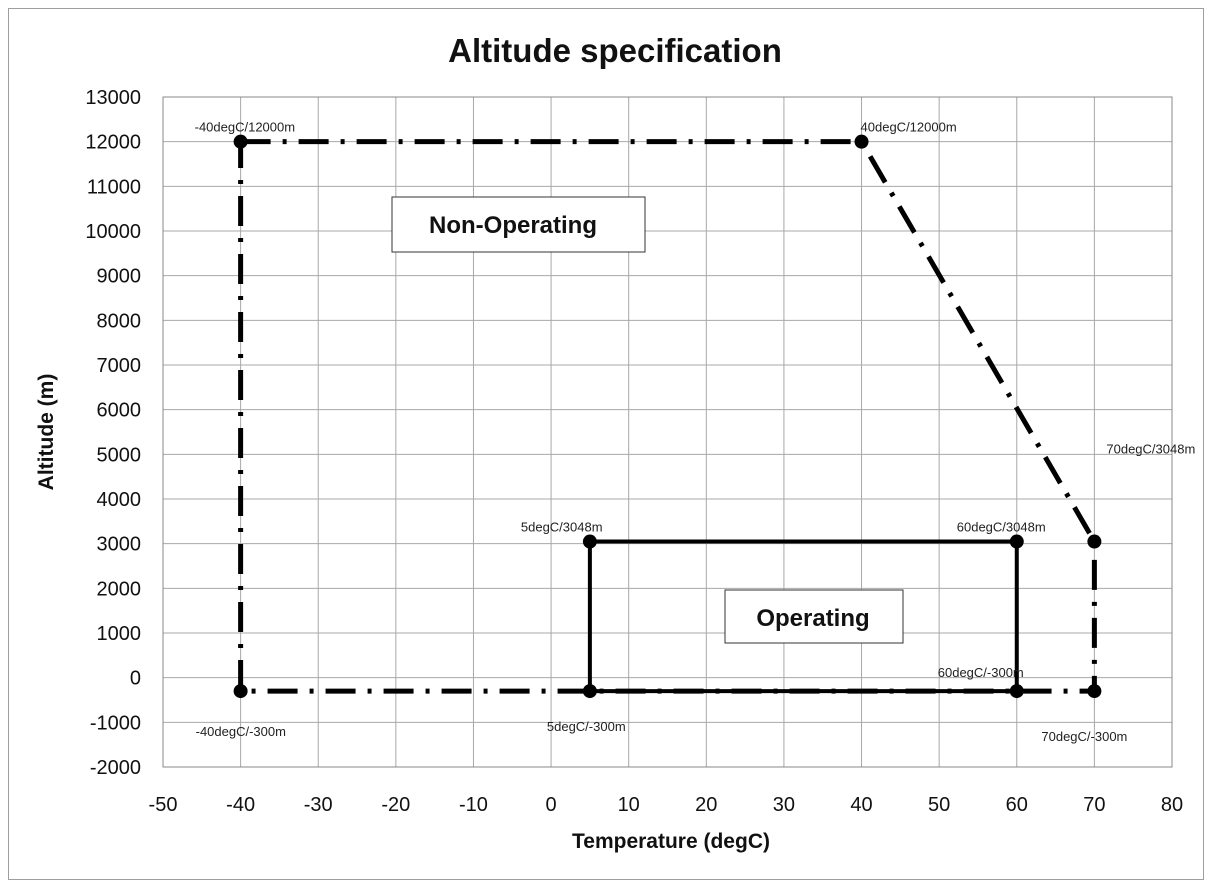 This screenshot has width=1212, height=884. I want to click on point-label: 70degC/-300m, so click(1084, 736).